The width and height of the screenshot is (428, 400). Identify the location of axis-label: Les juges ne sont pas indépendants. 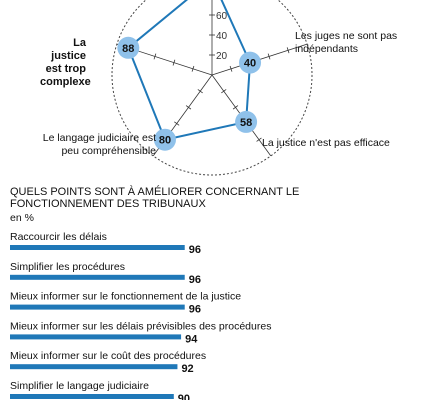
(346, 42).